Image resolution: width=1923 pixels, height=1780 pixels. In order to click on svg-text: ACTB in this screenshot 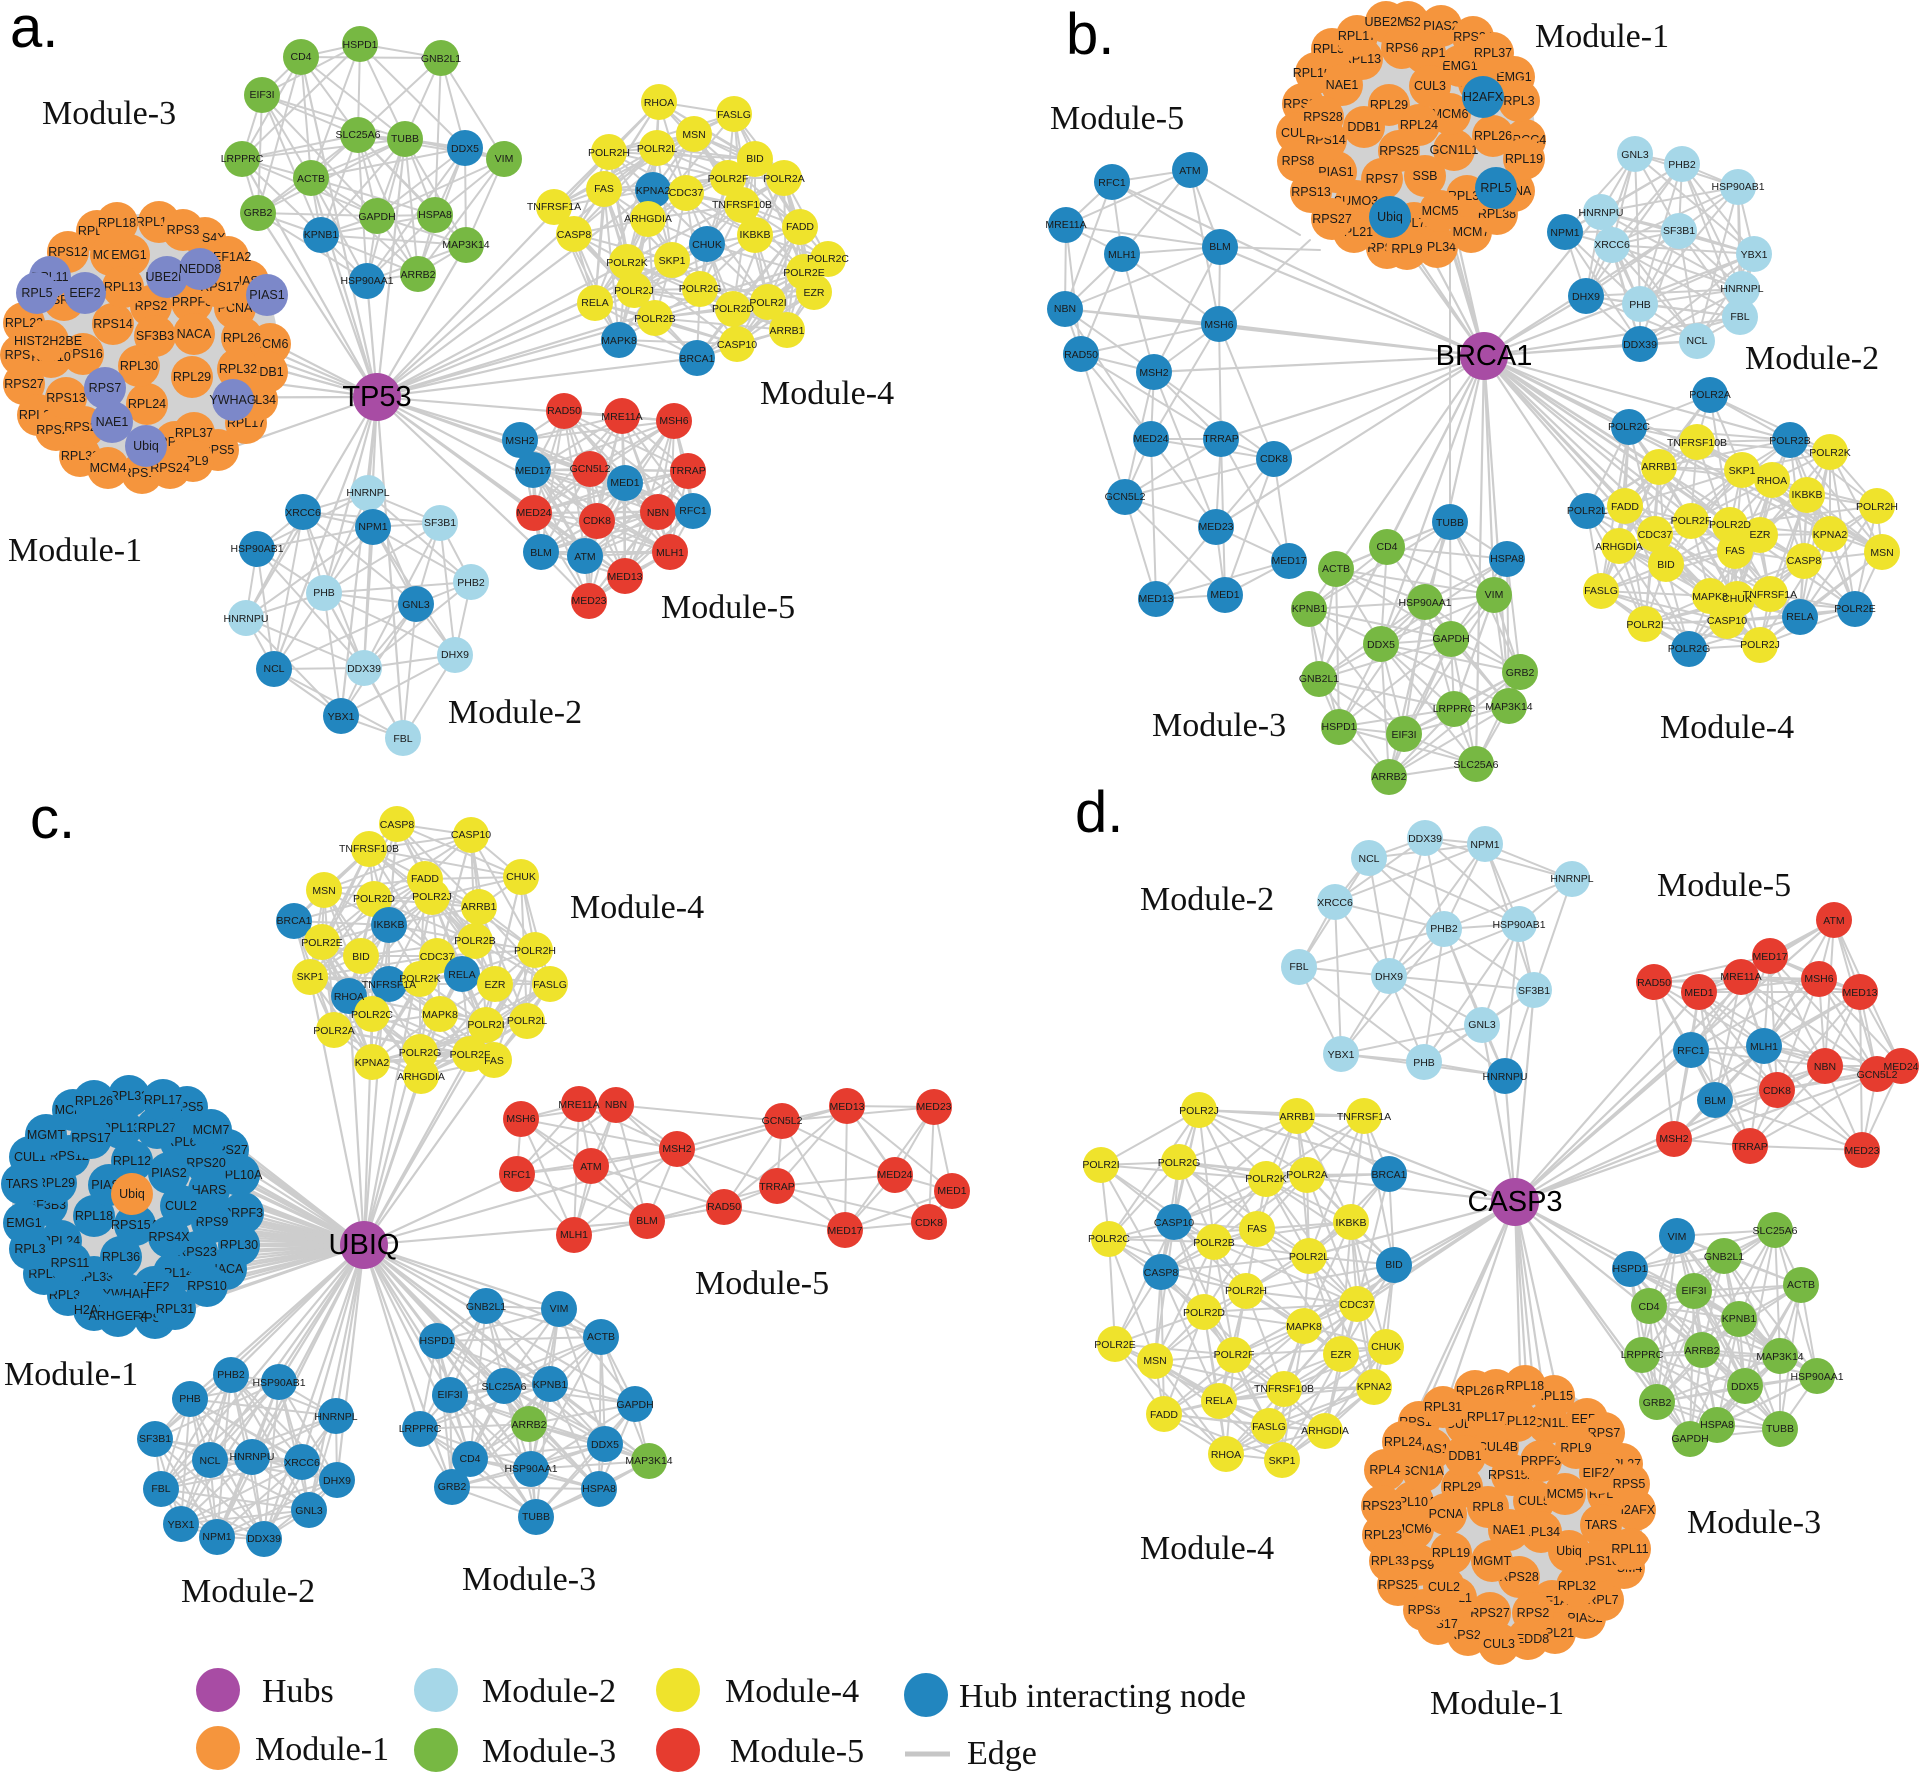, I will do `click(311, 179)`.